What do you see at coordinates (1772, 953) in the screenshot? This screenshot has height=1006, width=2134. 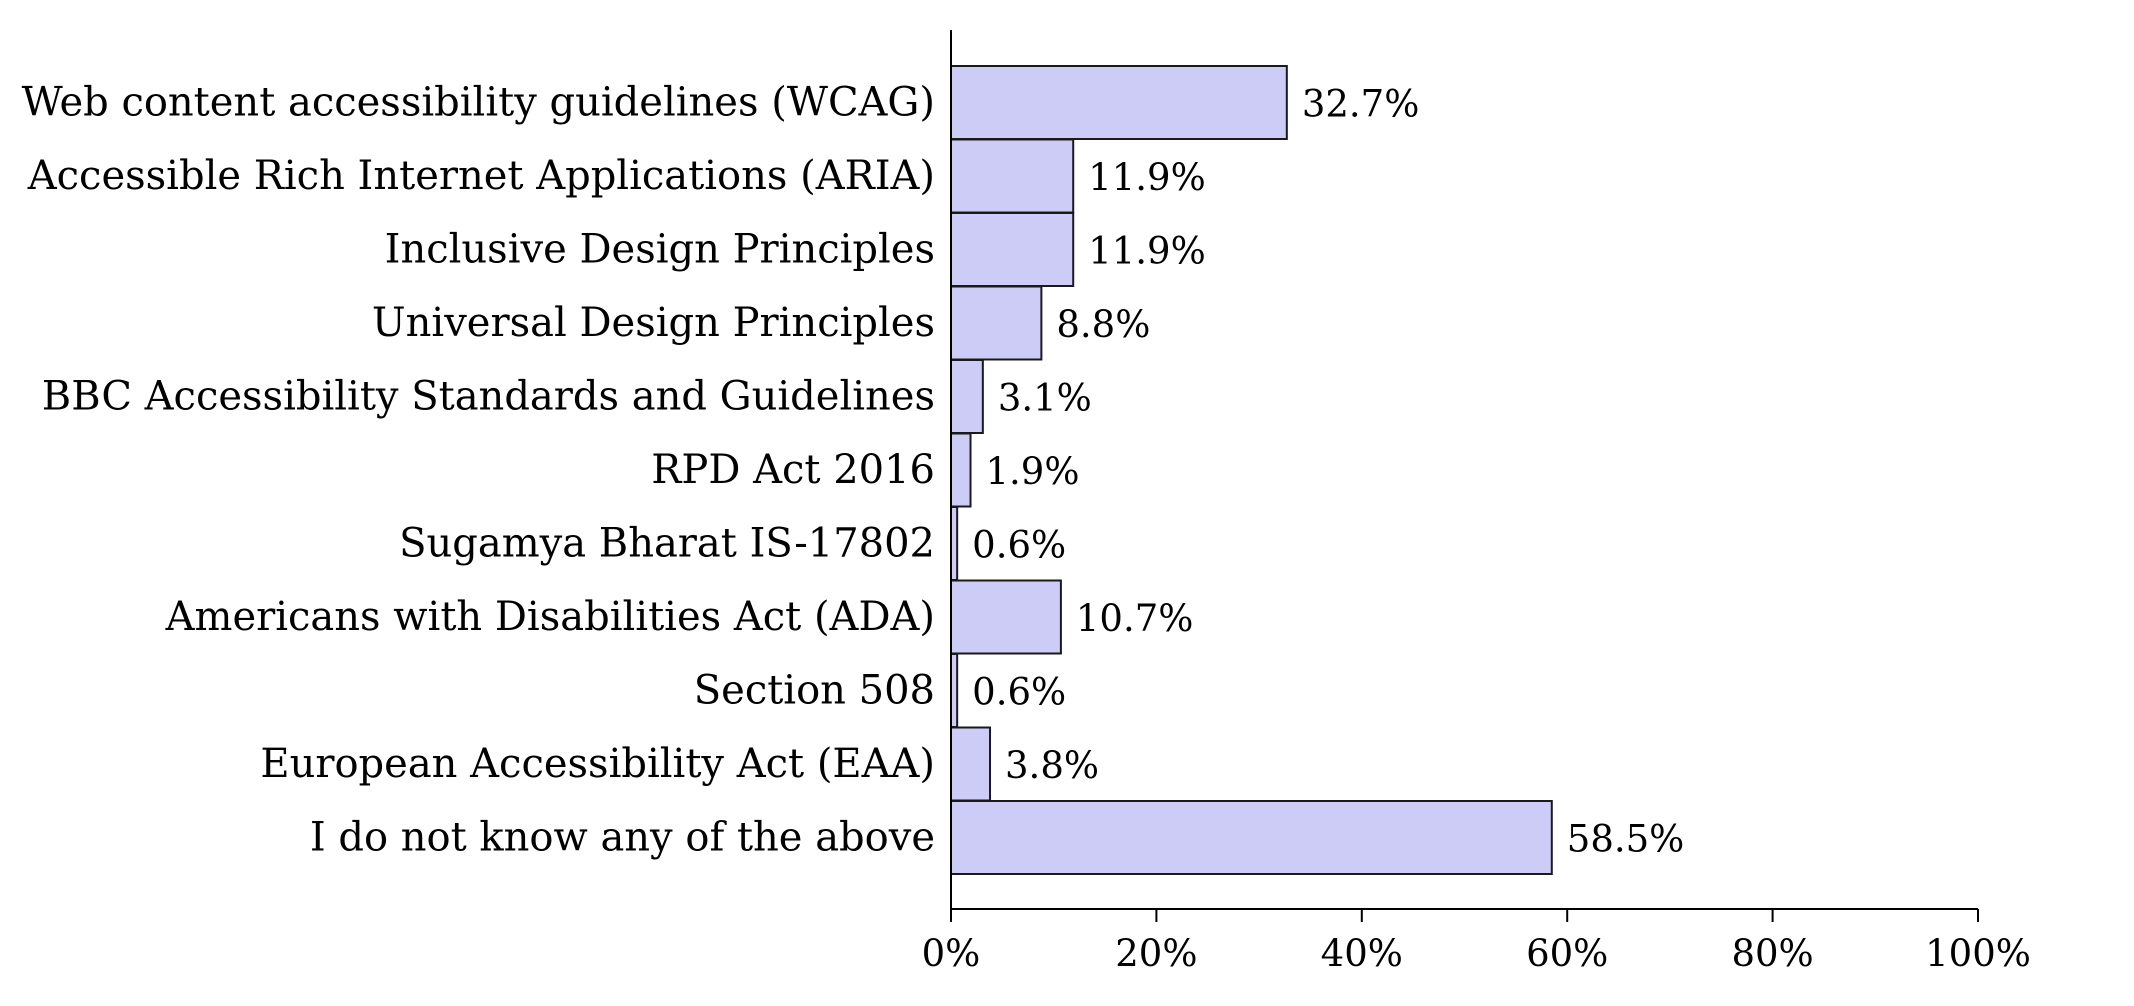 I see `x-tick-label: 80%` at bounding box center [1772, 953].